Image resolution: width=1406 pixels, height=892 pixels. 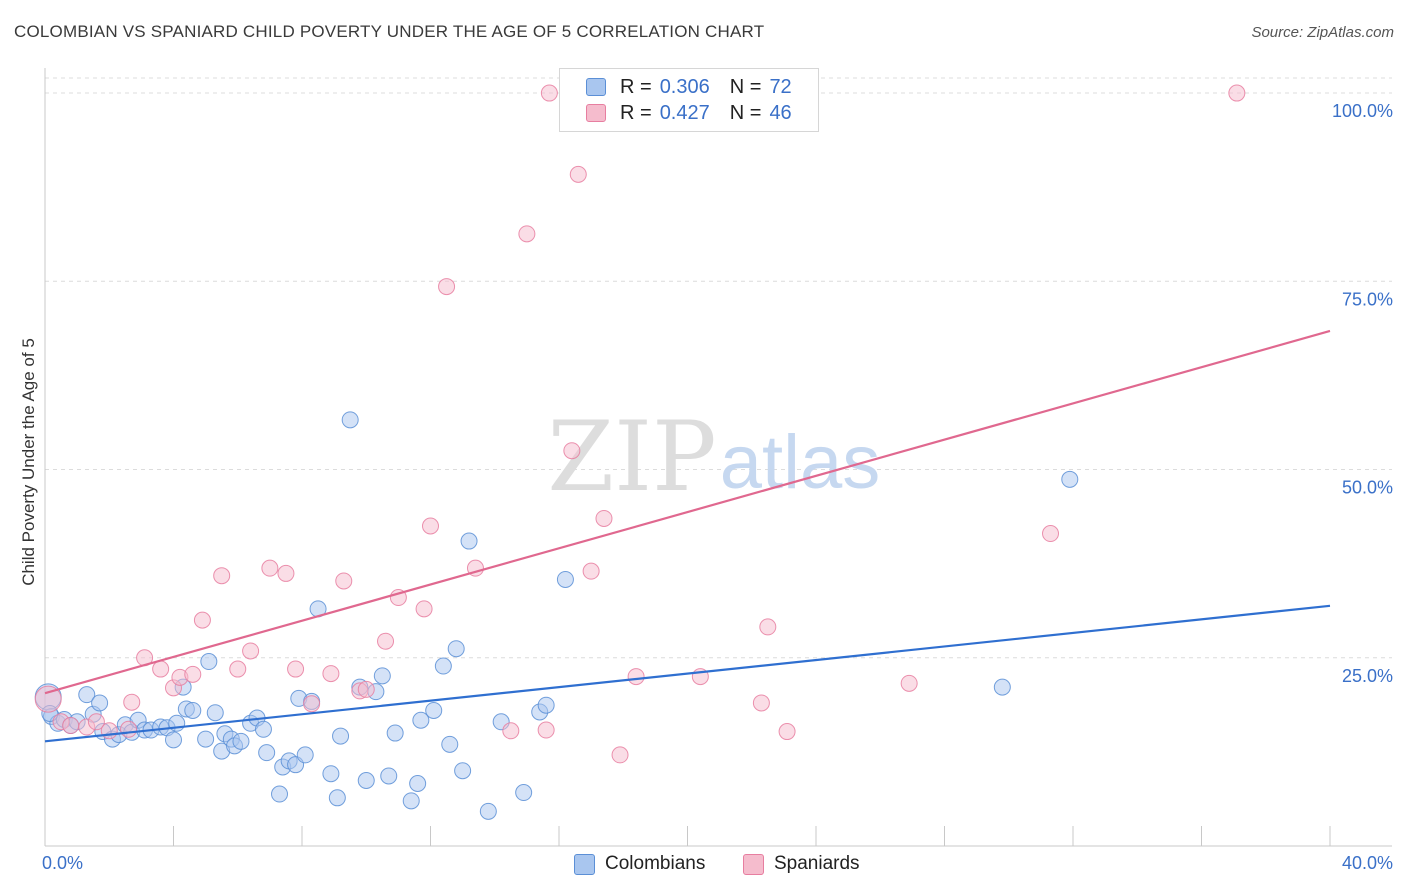 What do you see at coordinates (1367, 676) in the screenshot?
I see `y-tick-label: 25.0%` at bounding box center [1367, 676].